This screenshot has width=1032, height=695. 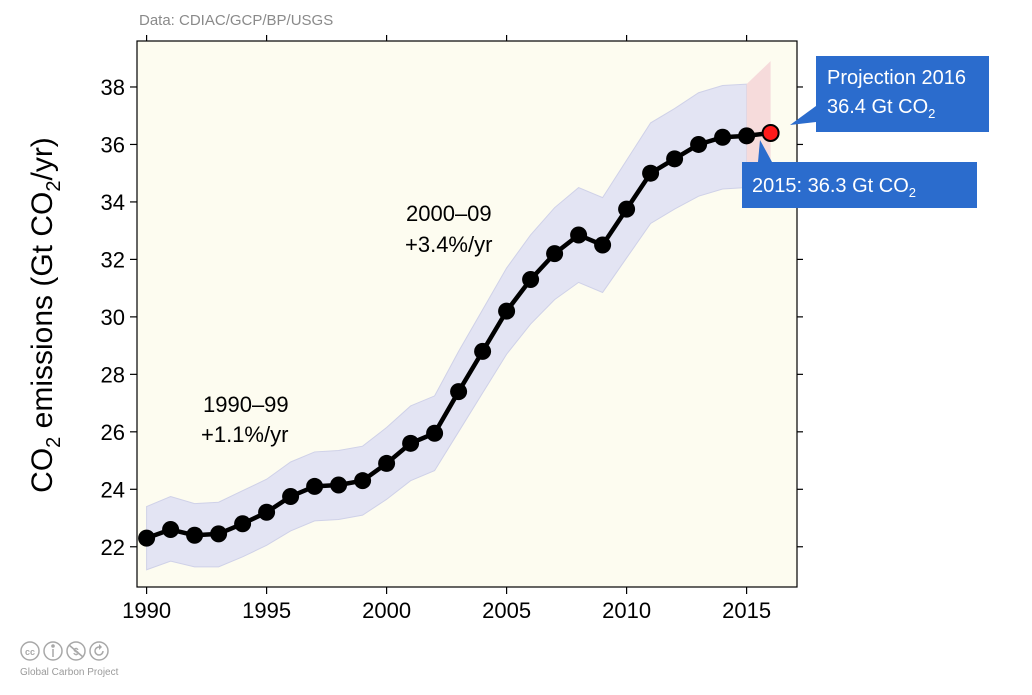 What do you see at coordinates (449, 213) in the screenshot?
I see `annotation-2000s-range: 2000–09` at bounding box center [449, 213].